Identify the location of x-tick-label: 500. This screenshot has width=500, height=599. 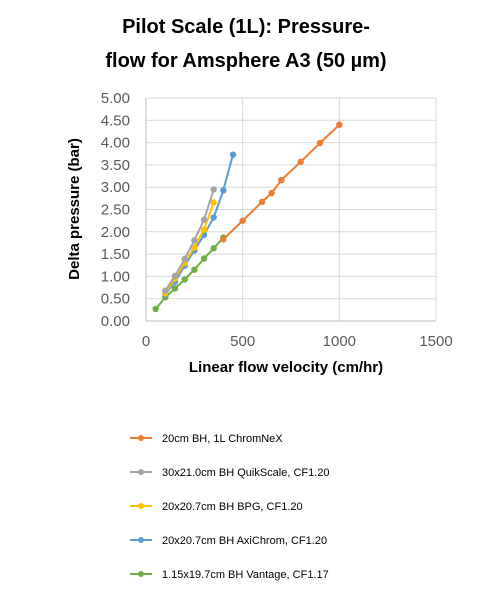
(242, 341).